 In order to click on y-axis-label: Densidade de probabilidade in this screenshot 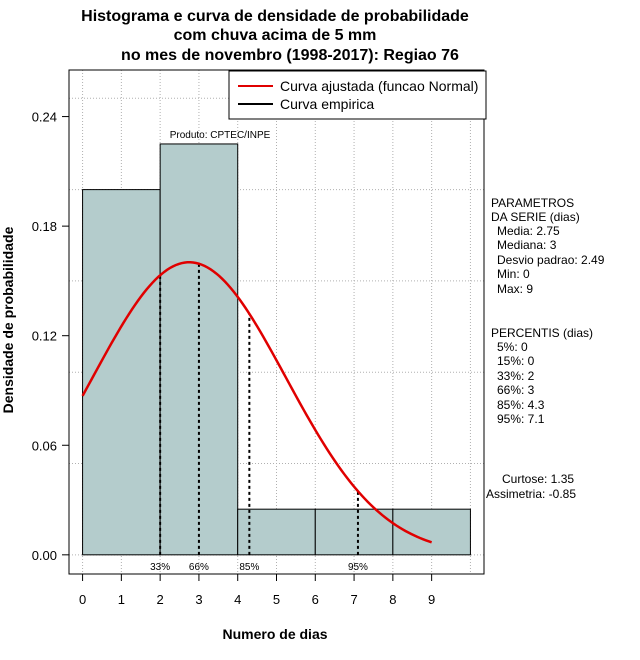, I will do `click(8, 319)`.